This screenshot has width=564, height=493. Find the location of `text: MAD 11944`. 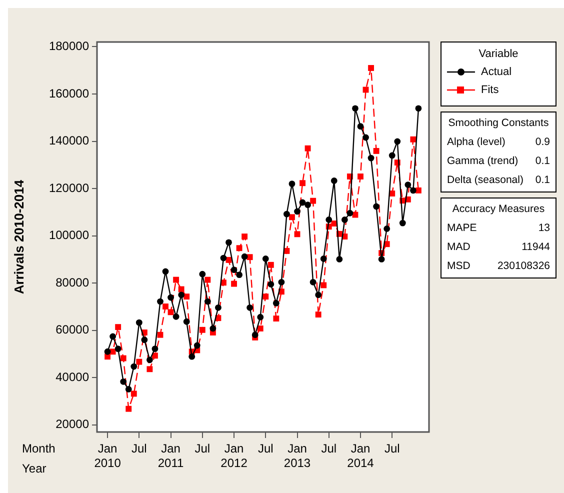

text: MAD 11944 is located at coordinates (498, 246).